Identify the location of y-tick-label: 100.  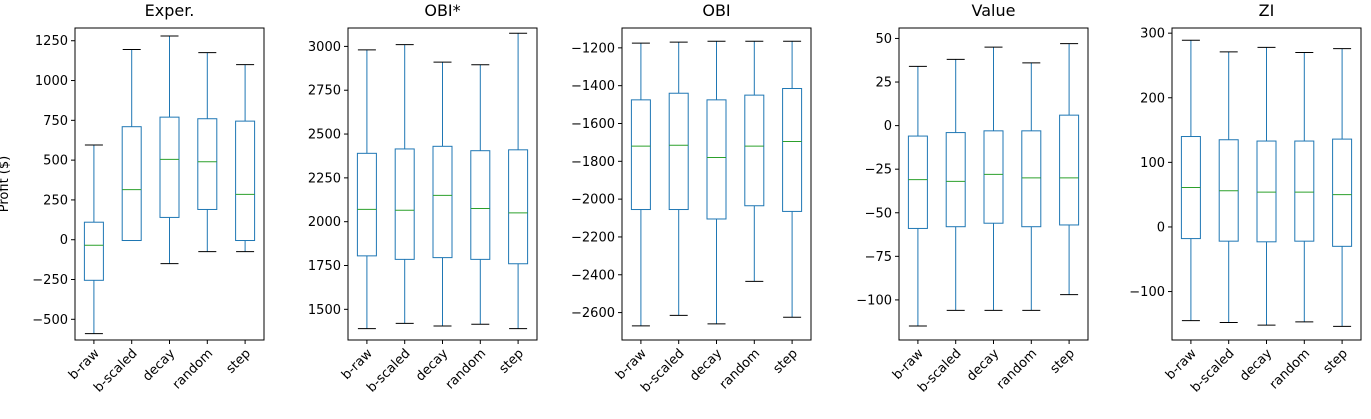
(1152, 163).